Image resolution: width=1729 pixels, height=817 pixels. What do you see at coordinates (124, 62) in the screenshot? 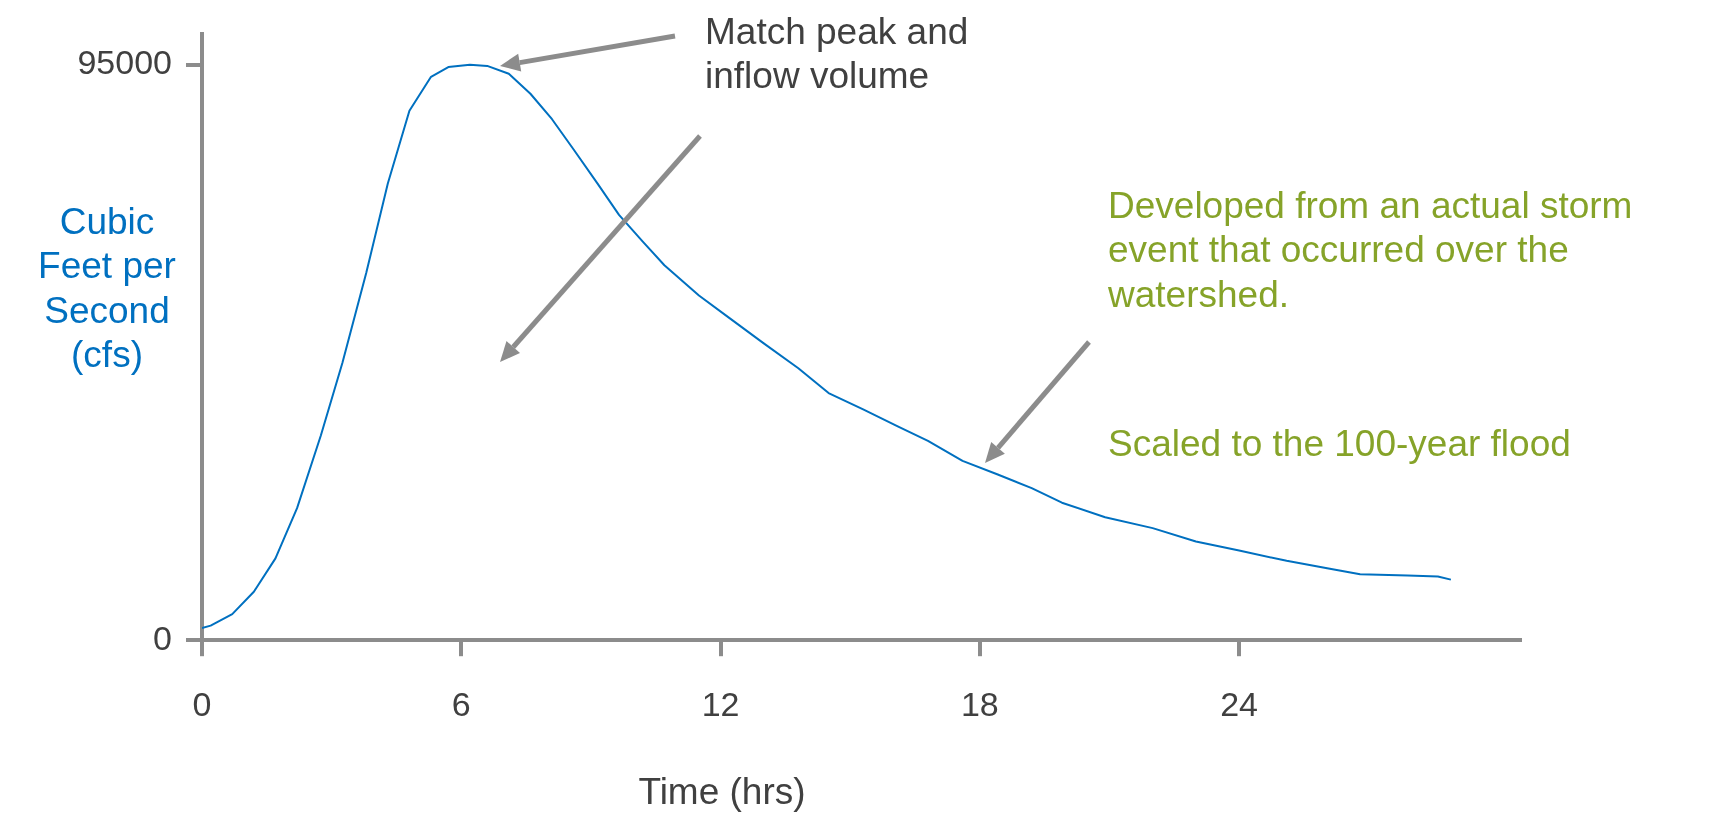
I see `y-tick-label: 95000` at bounding box center [124, 62].